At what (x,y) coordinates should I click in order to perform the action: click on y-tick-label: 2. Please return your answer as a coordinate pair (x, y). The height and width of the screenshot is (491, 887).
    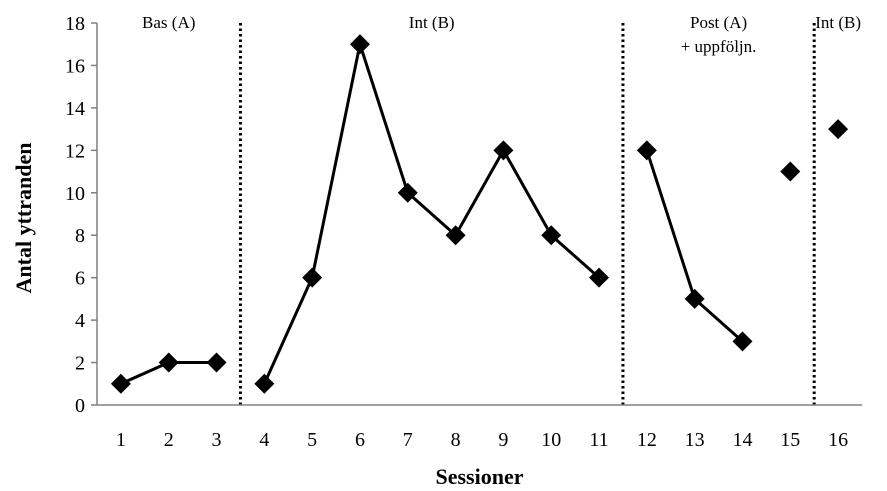
    Looking at the image, I should click on (80, 364).